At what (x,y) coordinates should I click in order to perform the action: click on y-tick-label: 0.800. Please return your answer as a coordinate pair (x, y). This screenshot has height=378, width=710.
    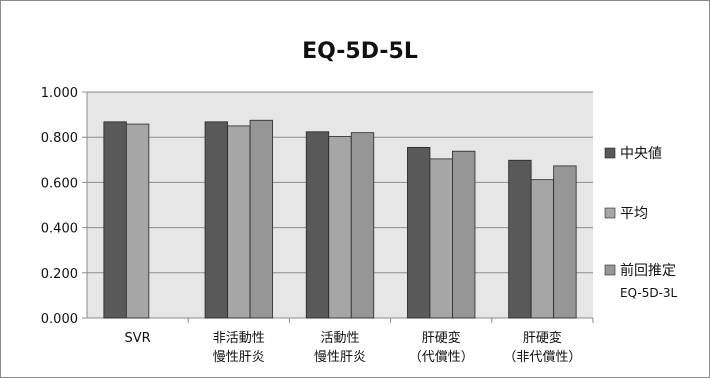
    Looking at the image, I should click on (59, 138).